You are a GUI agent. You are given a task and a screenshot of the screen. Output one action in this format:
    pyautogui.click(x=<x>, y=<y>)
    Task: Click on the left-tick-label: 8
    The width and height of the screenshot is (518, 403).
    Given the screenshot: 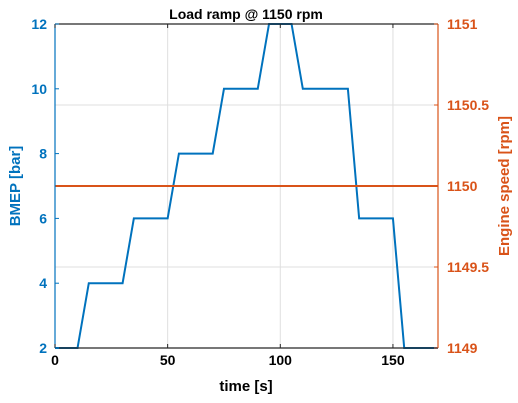 What is the action you would take?
    pyautogui.click(x=43, y=154)
    